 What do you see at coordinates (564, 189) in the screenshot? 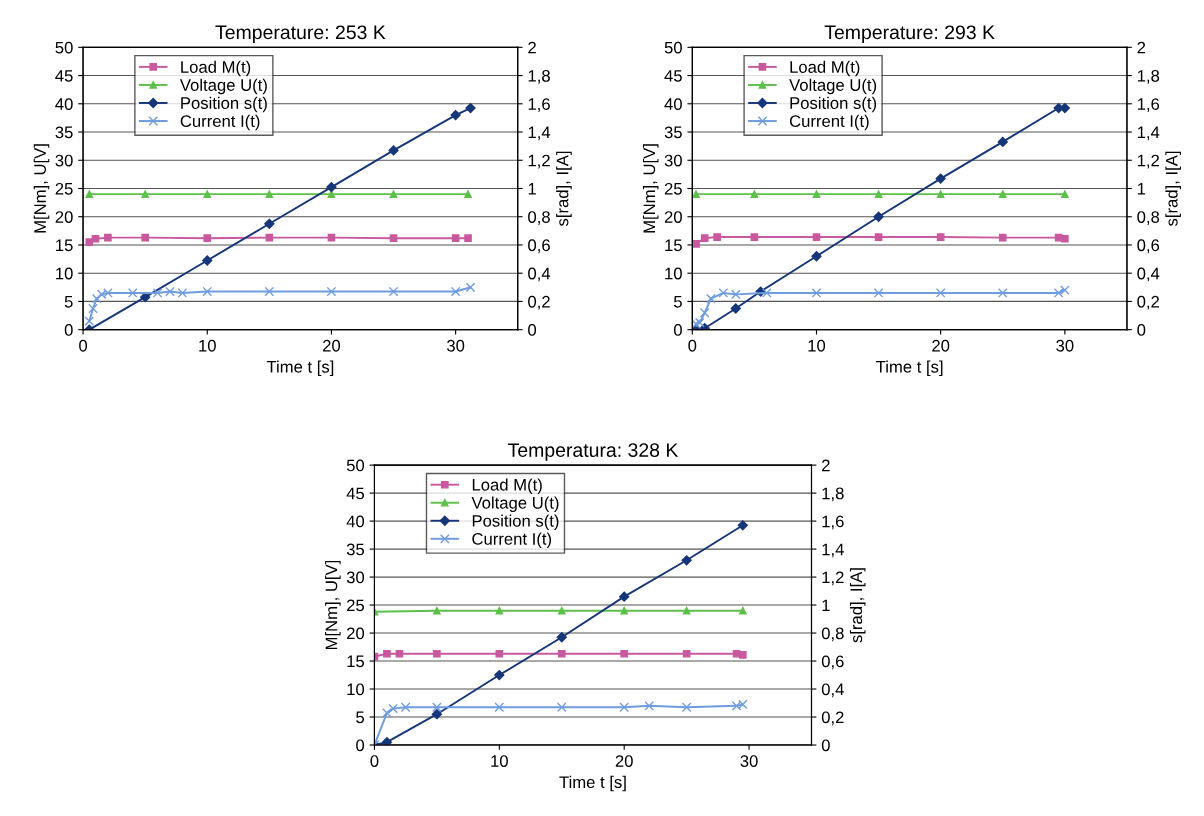
I see `y2-axis-title: s[rad], I[A]` at bounding box center [564, 189].